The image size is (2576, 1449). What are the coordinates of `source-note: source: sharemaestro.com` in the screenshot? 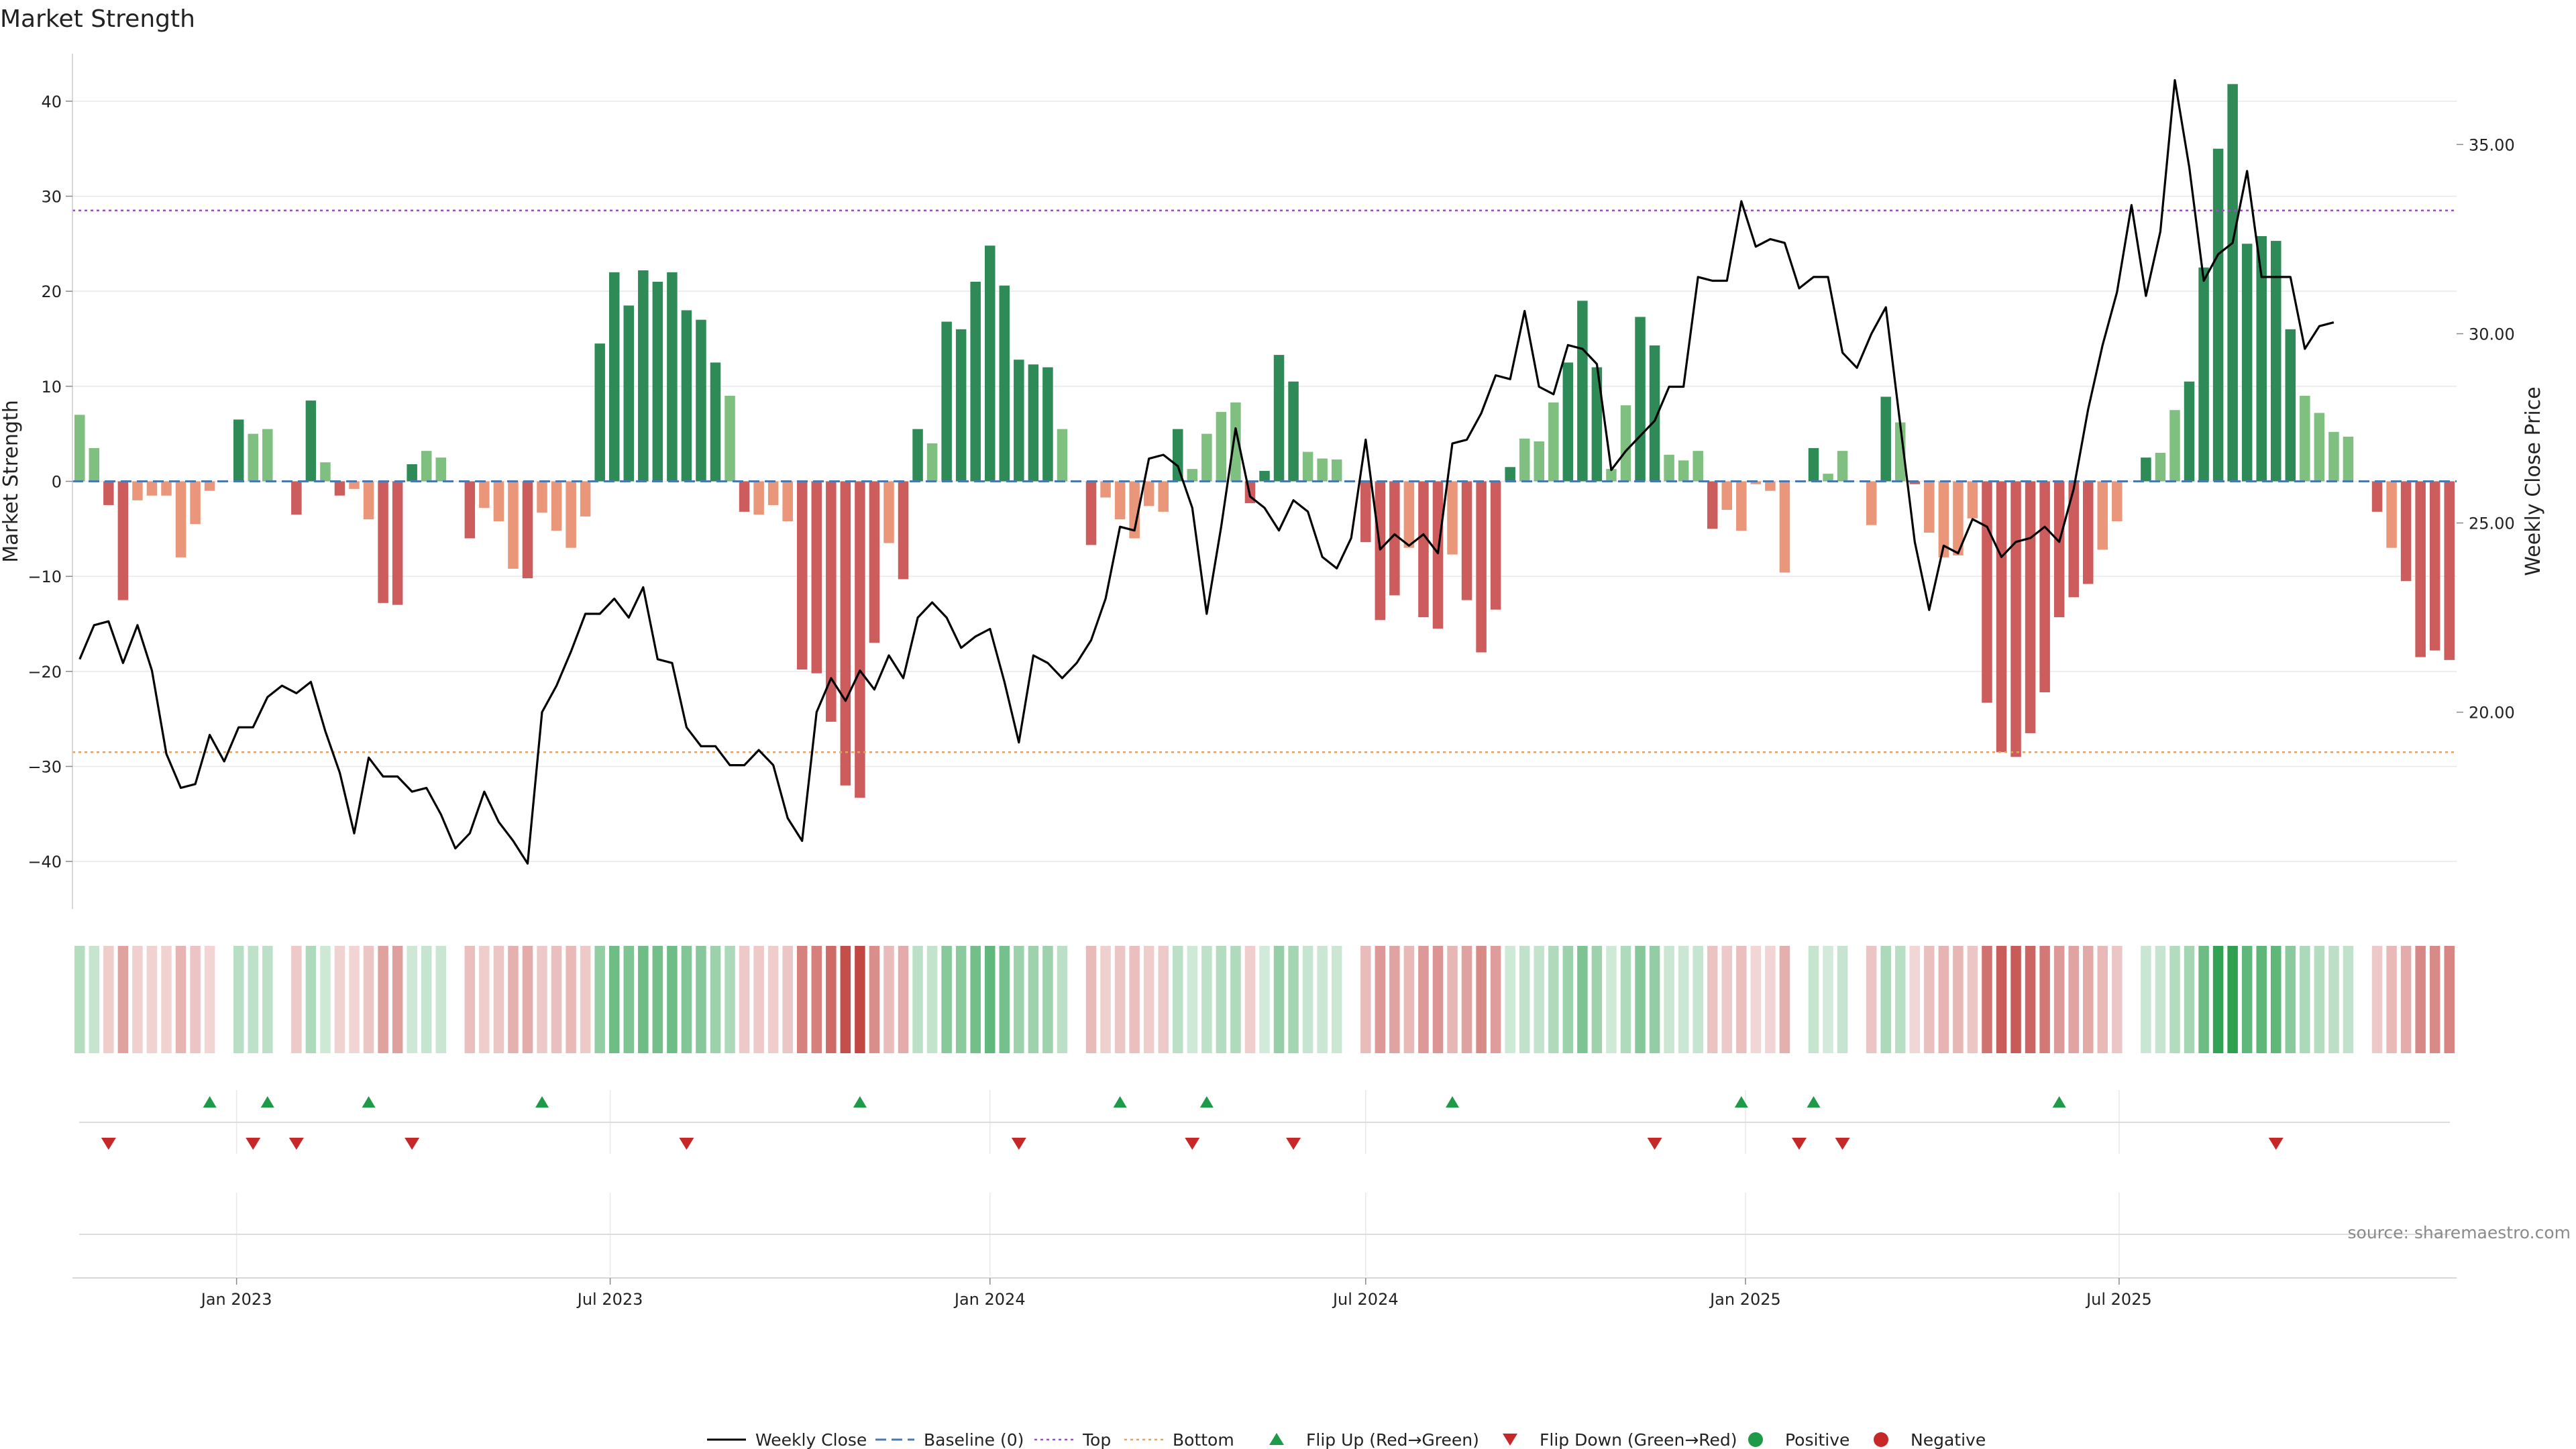 It's located at (2459, 1232).